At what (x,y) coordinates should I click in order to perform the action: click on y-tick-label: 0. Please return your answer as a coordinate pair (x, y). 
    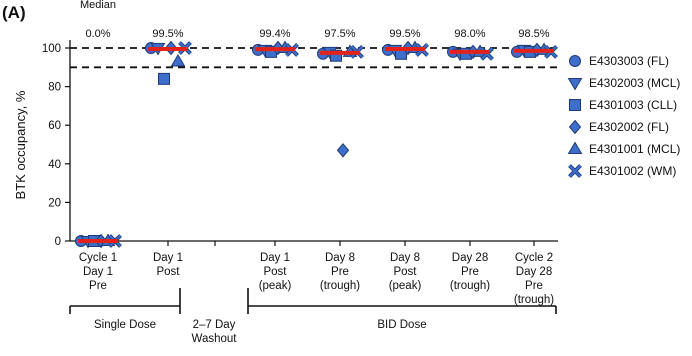
    Looking at the image, I should click on (58, 242).